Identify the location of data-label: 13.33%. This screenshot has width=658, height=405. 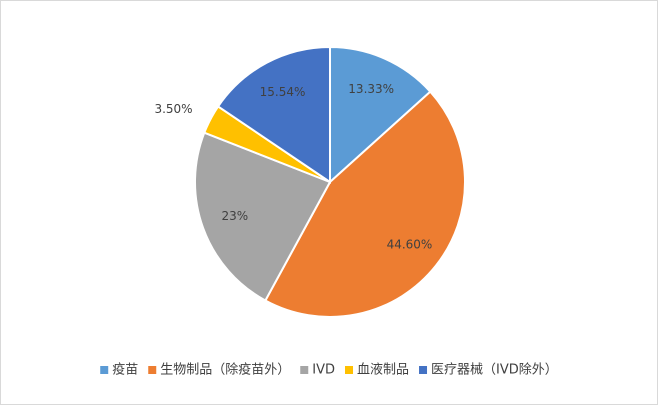
(371, 89).